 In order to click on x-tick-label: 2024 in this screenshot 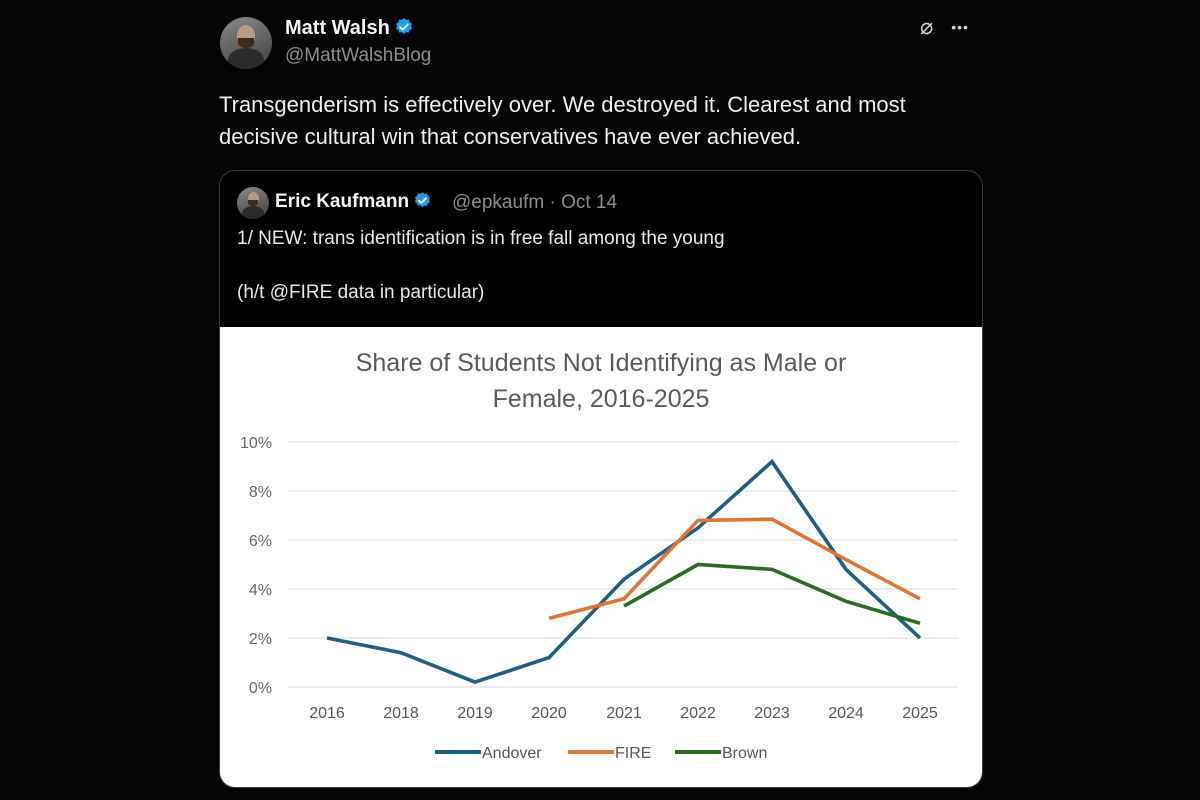, I will do `click(846, 713)`.